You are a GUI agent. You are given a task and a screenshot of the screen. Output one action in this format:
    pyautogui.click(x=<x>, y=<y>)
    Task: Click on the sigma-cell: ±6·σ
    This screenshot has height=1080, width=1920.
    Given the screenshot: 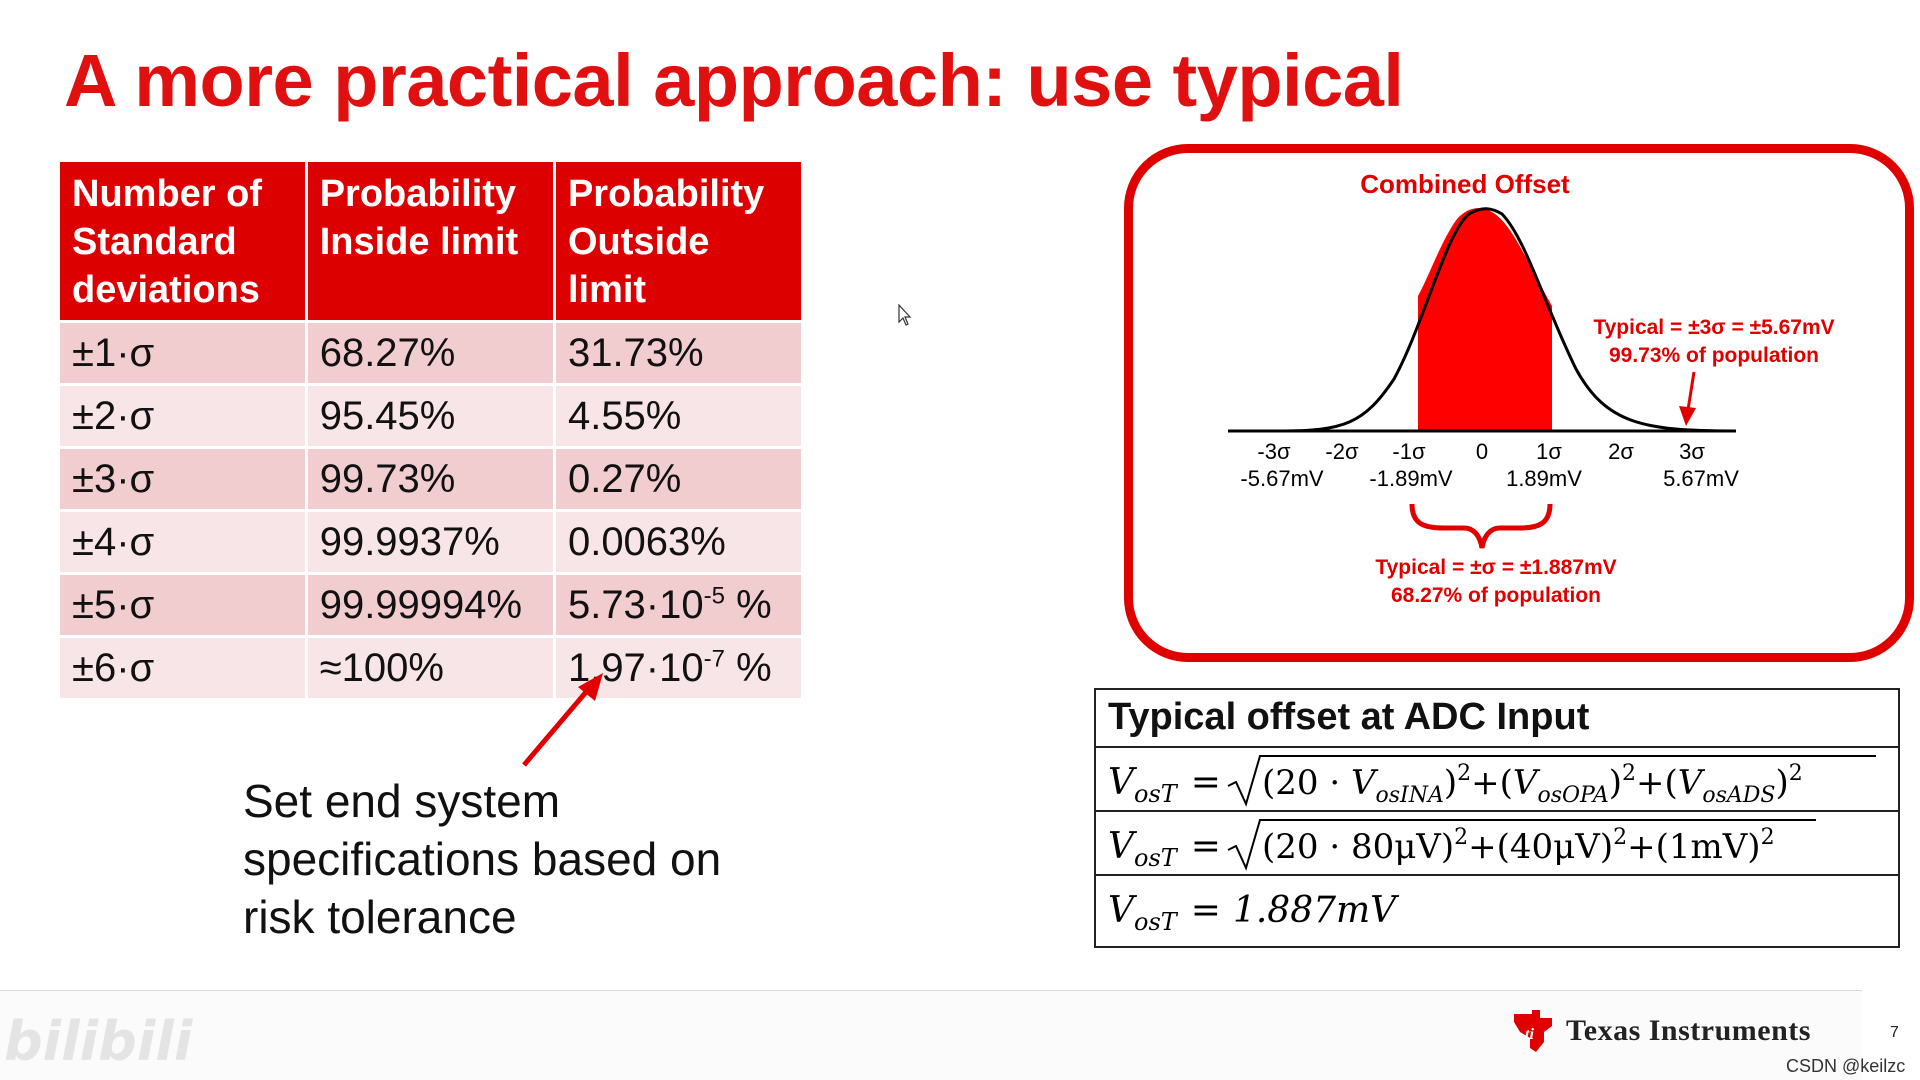 What is the action you would take?
    pyautogui.click(x=184, y=668)
    